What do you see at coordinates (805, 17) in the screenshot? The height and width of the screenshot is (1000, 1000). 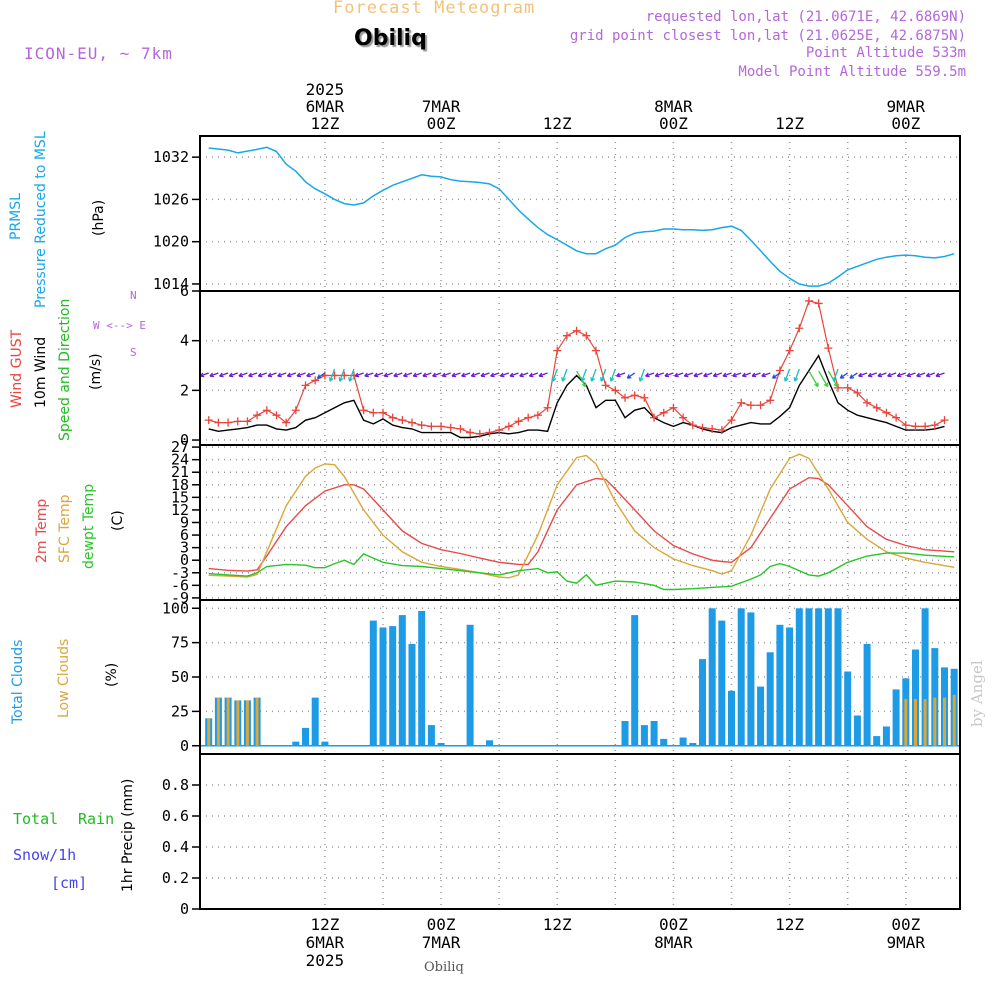 I see `requested-location: requested lon,lat (21.0671E, 42.6869N)` at bounding box center [805, 17].